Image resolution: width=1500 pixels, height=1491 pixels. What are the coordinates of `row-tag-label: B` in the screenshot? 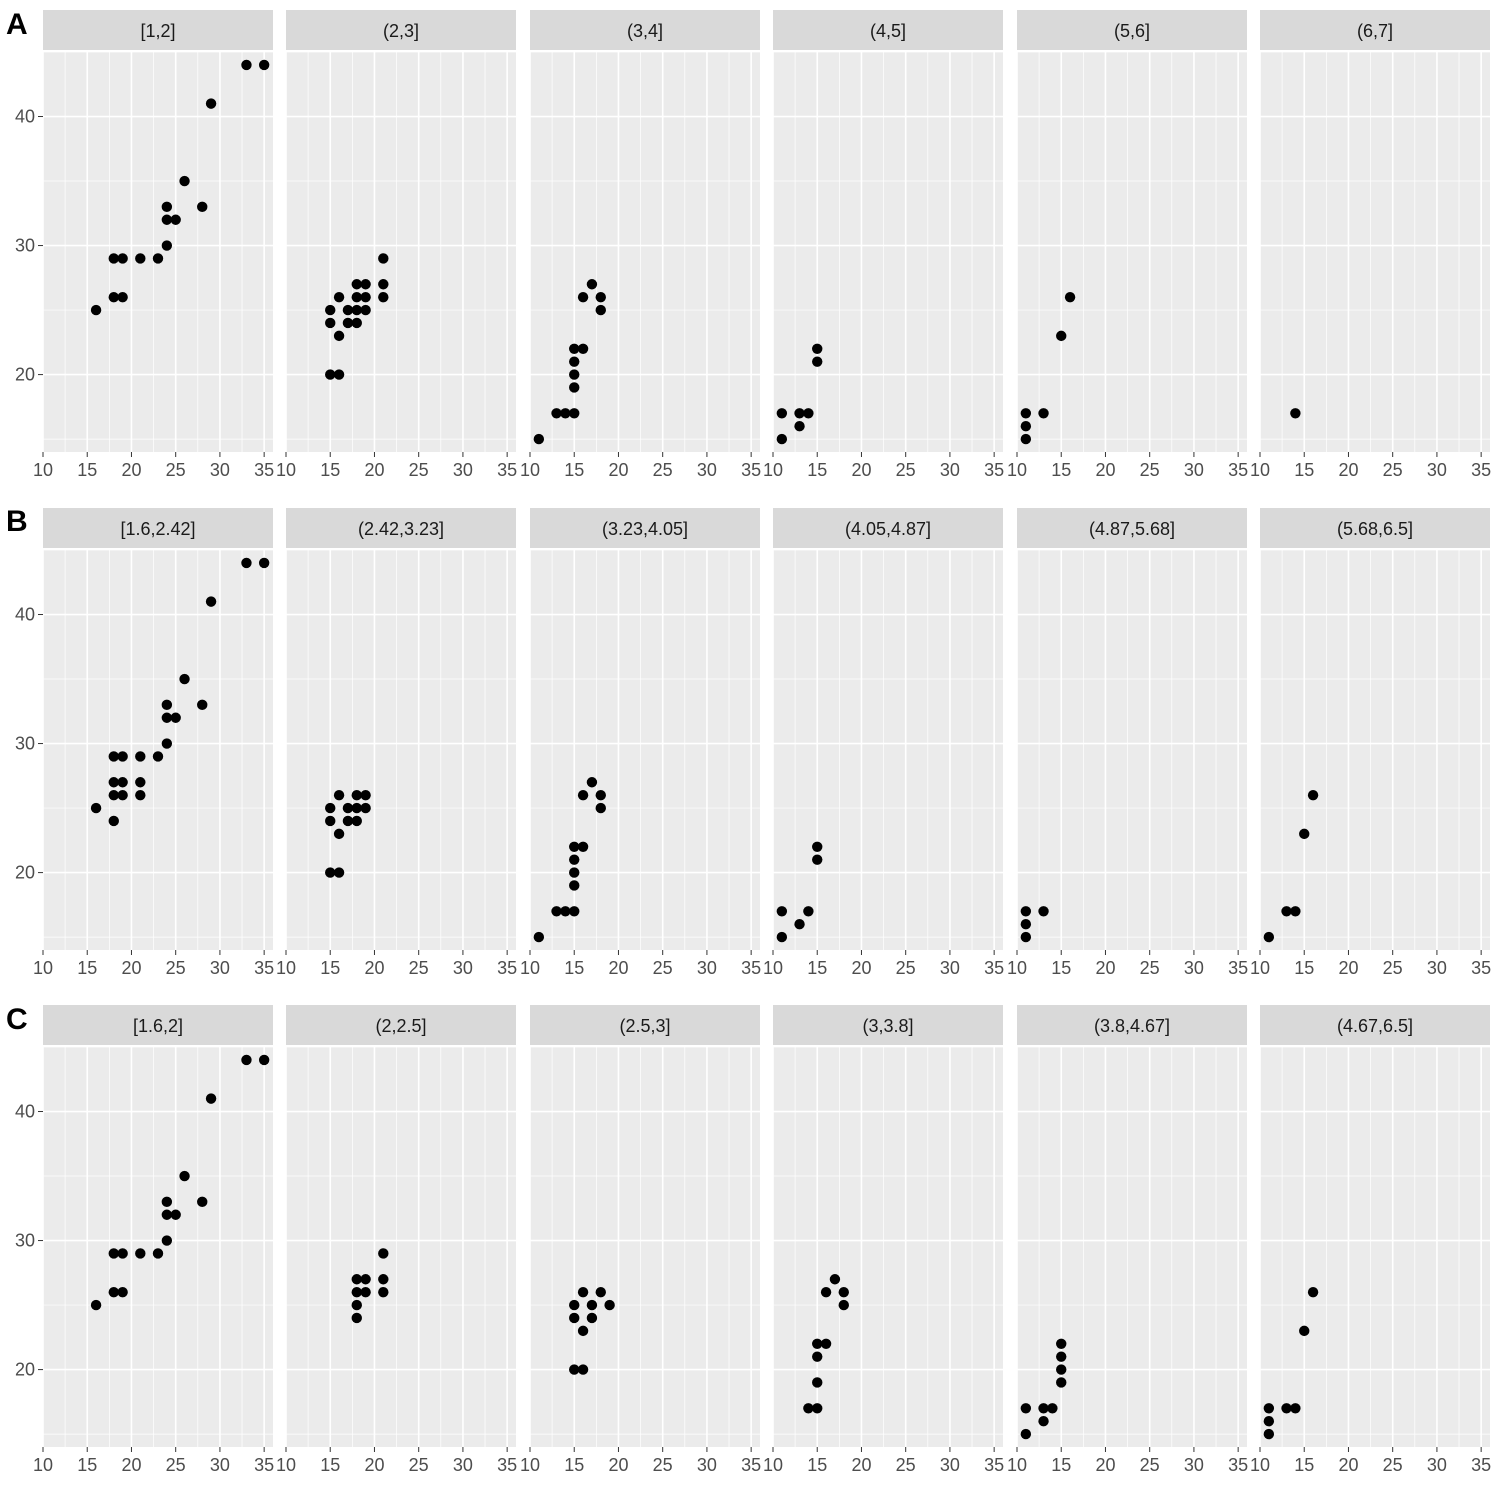 It's located at (17, 521).